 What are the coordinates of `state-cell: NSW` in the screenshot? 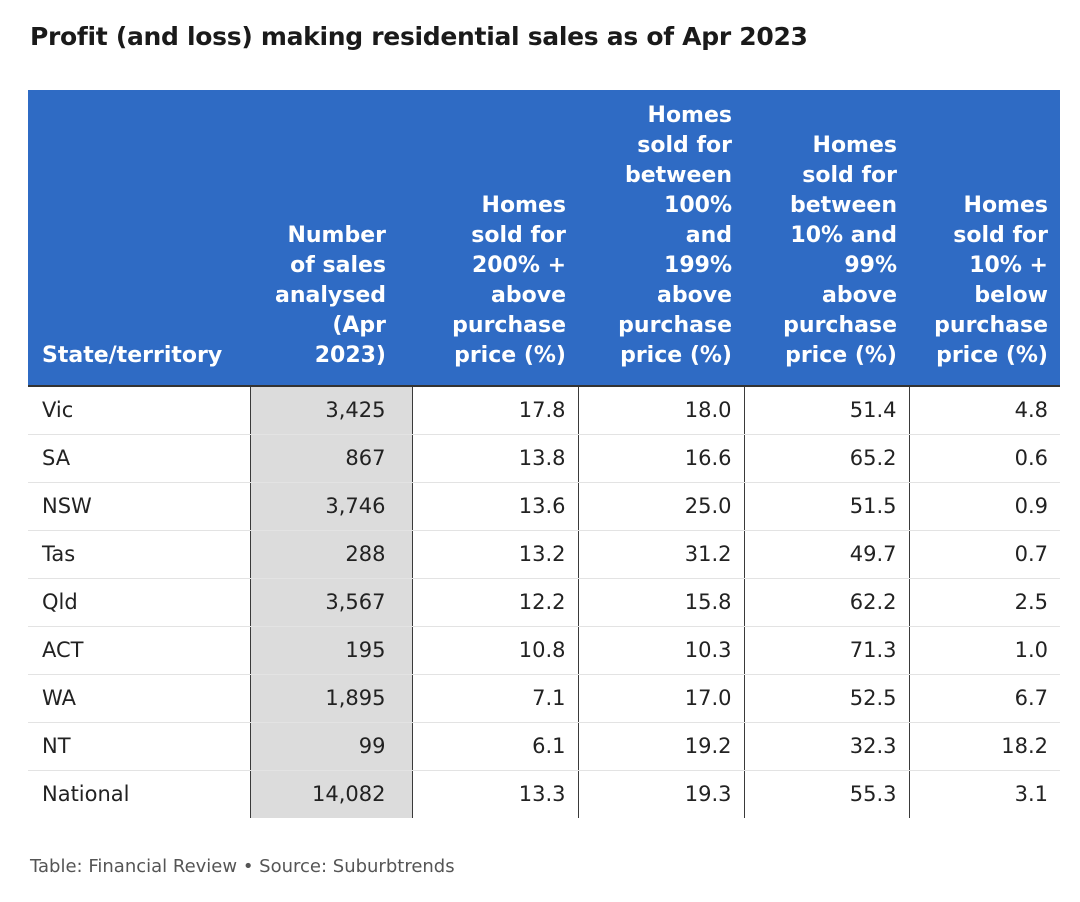 It's located at (139, 506).